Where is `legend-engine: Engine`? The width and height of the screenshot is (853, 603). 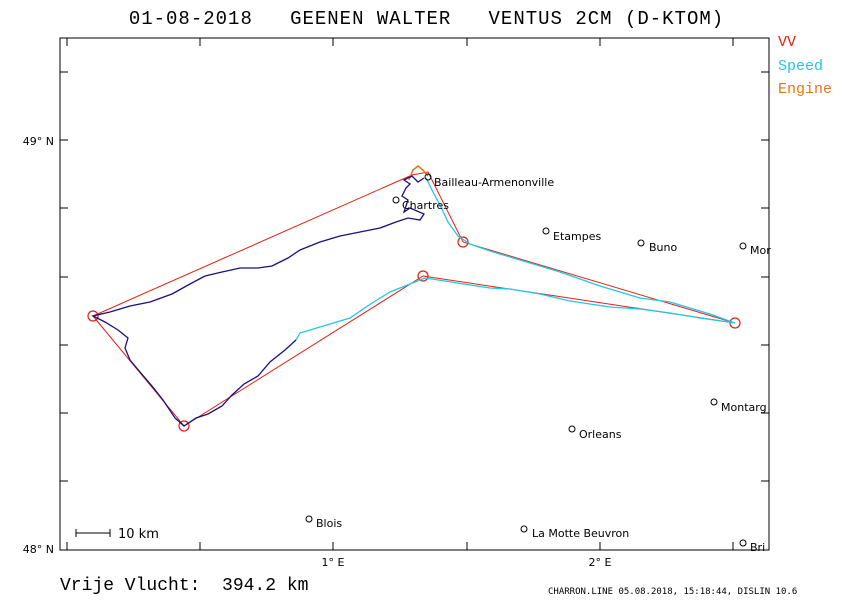
legend-engine: Engine is located at coordinates (805, 89).